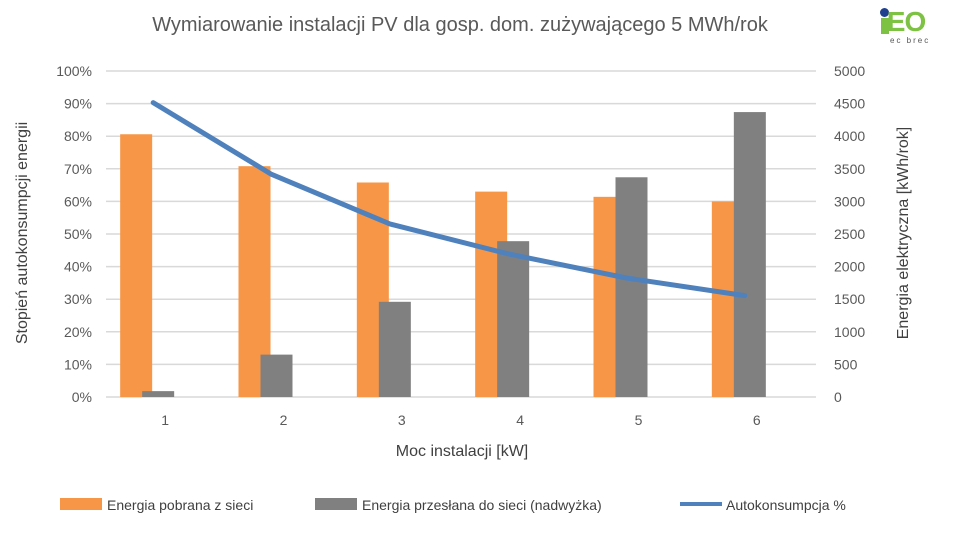 The image size is (970, 557). I want to click on legend-label-przeslana: Energia przesłana do sieci (nadwyżka), so click(482, 505).